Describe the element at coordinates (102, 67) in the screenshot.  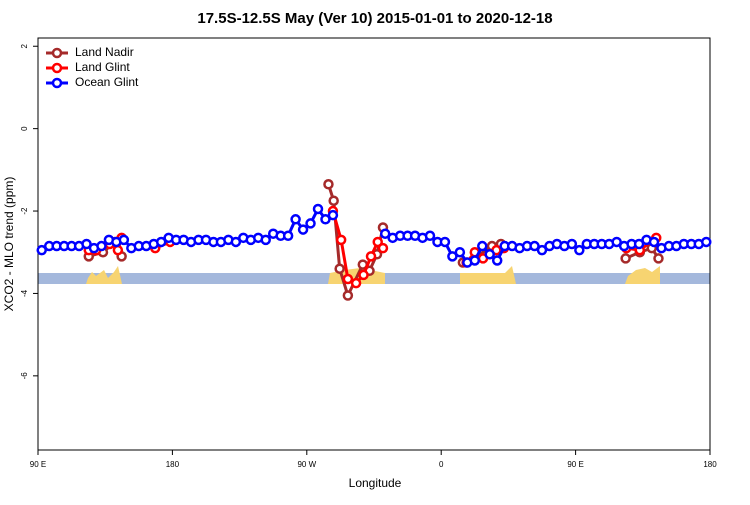
I see `legend-label: Land Glint` at that location.